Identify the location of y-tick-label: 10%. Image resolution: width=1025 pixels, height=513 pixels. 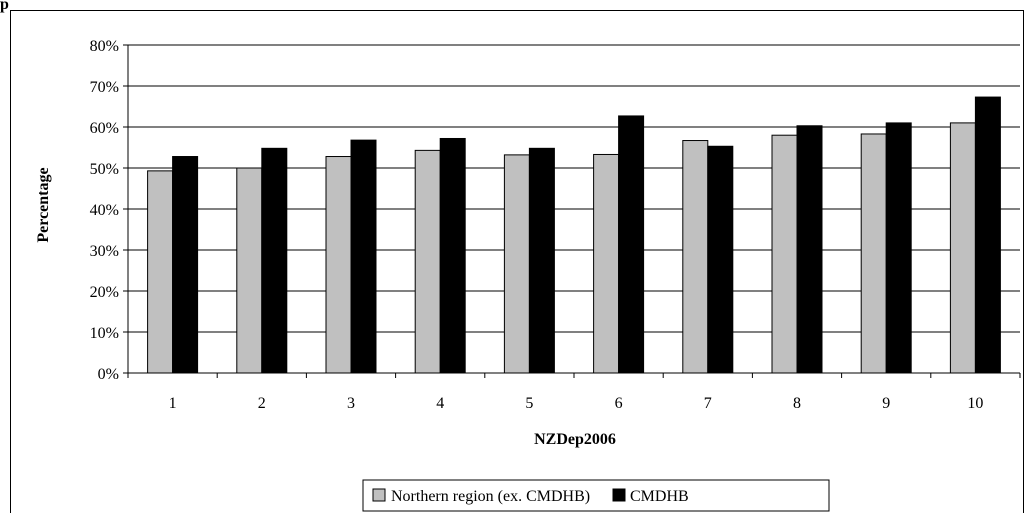
(104, 333).